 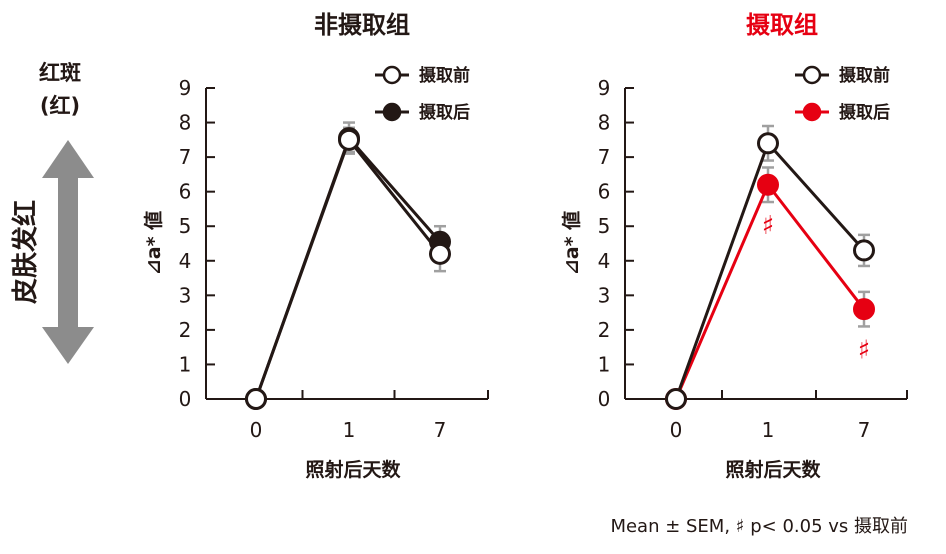 I want to click on side-label: 红斑 (红) 皮肤发红, so click(x=52, y=212).